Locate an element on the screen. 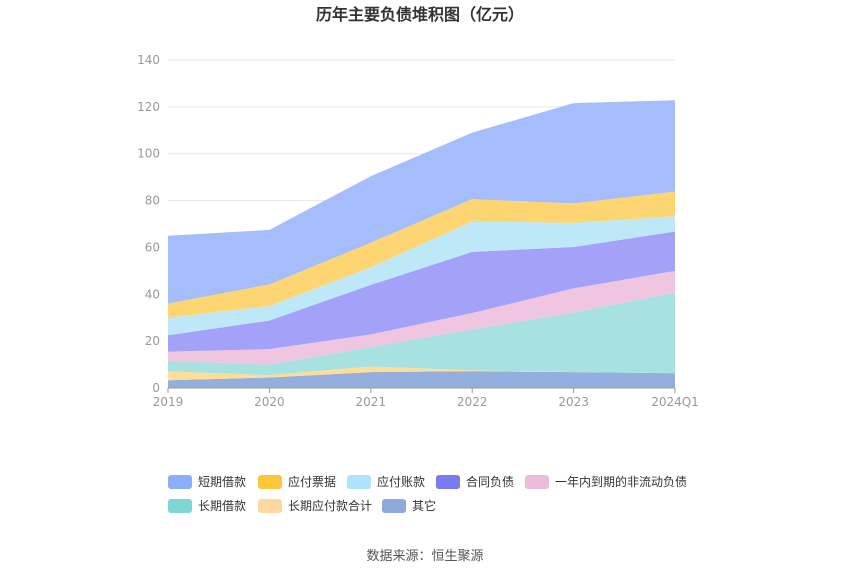 The image size is (850, 575). legend-label: 长期应付款合计 is located at coordinates (330, 505).